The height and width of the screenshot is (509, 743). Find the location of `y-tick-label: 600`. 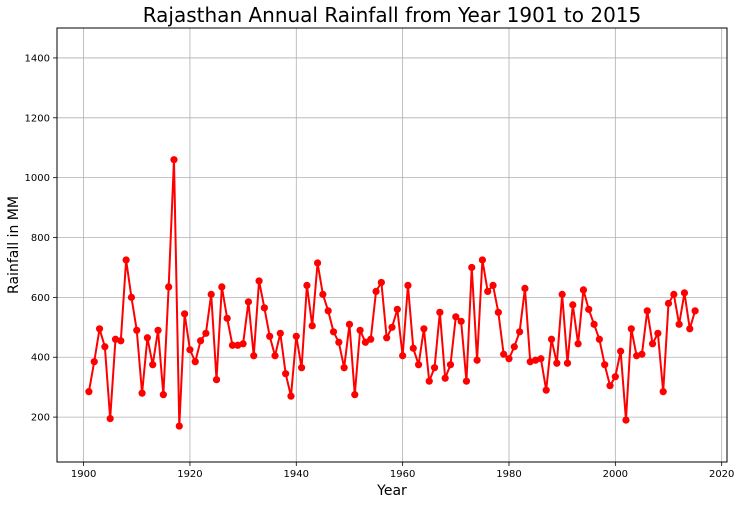

y-tick-label: 600 is located at coordinates (40, 298).